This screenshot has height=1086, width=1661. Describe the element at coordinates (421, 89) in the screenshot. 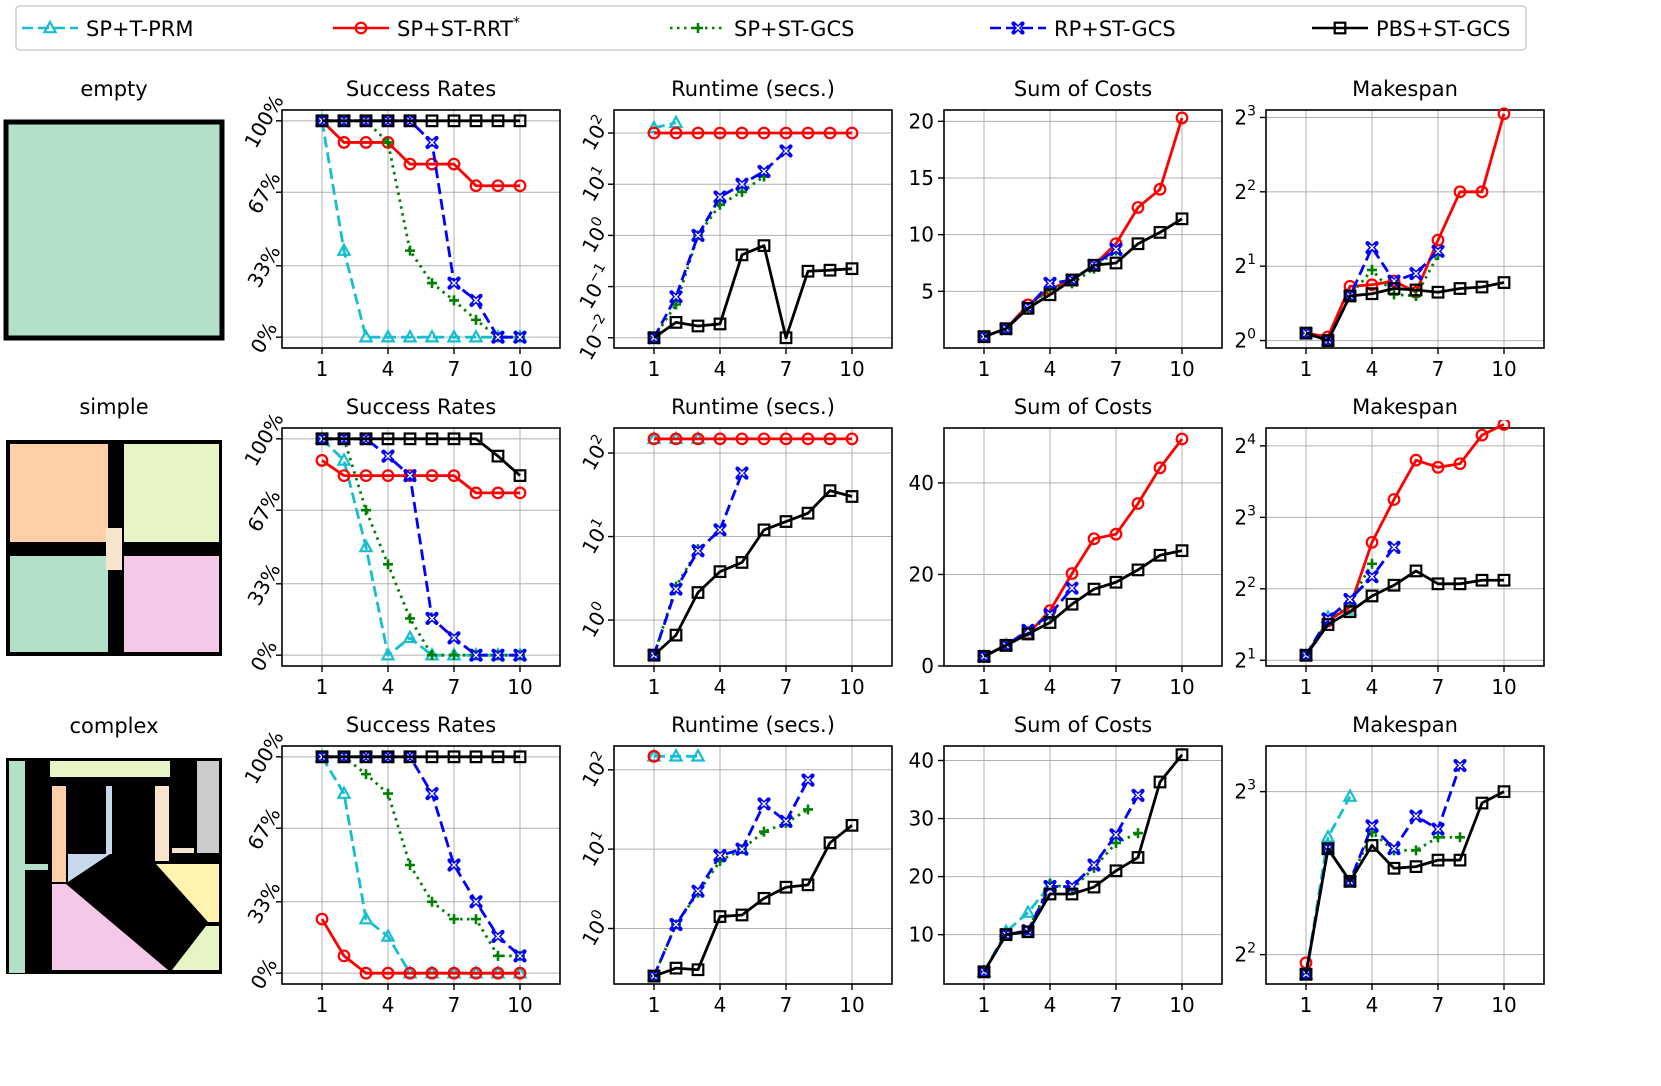

I see `chart-title: Success Rates` at that location.